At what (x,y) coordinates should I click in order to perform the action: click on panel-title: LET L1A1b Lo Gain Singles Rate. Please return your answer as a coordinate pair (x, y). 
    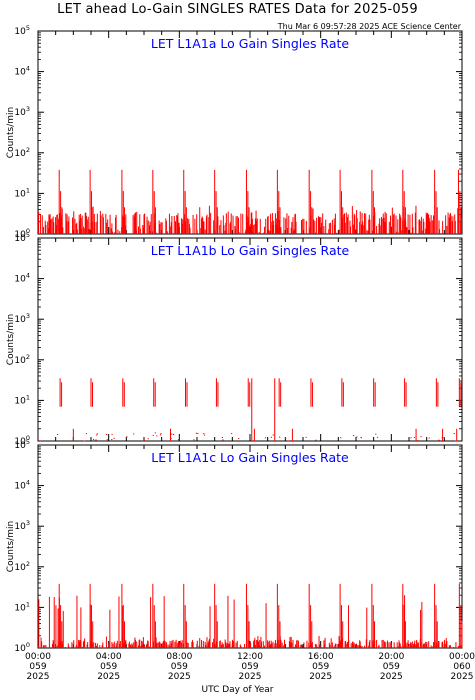
    Looking at the image, I should click on (250, 250).